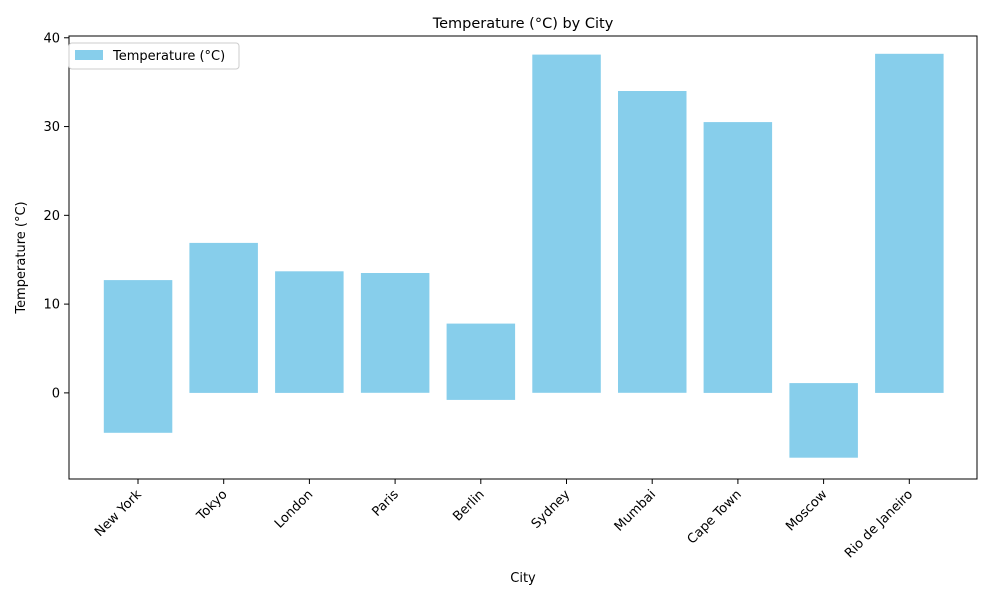 Image resolution: width=1000 pixels, height=604 pixels. Describe the element at coordinates (523, 24) in the screenshot. I see `chart-title: Temperature (°C) by City` at that location.